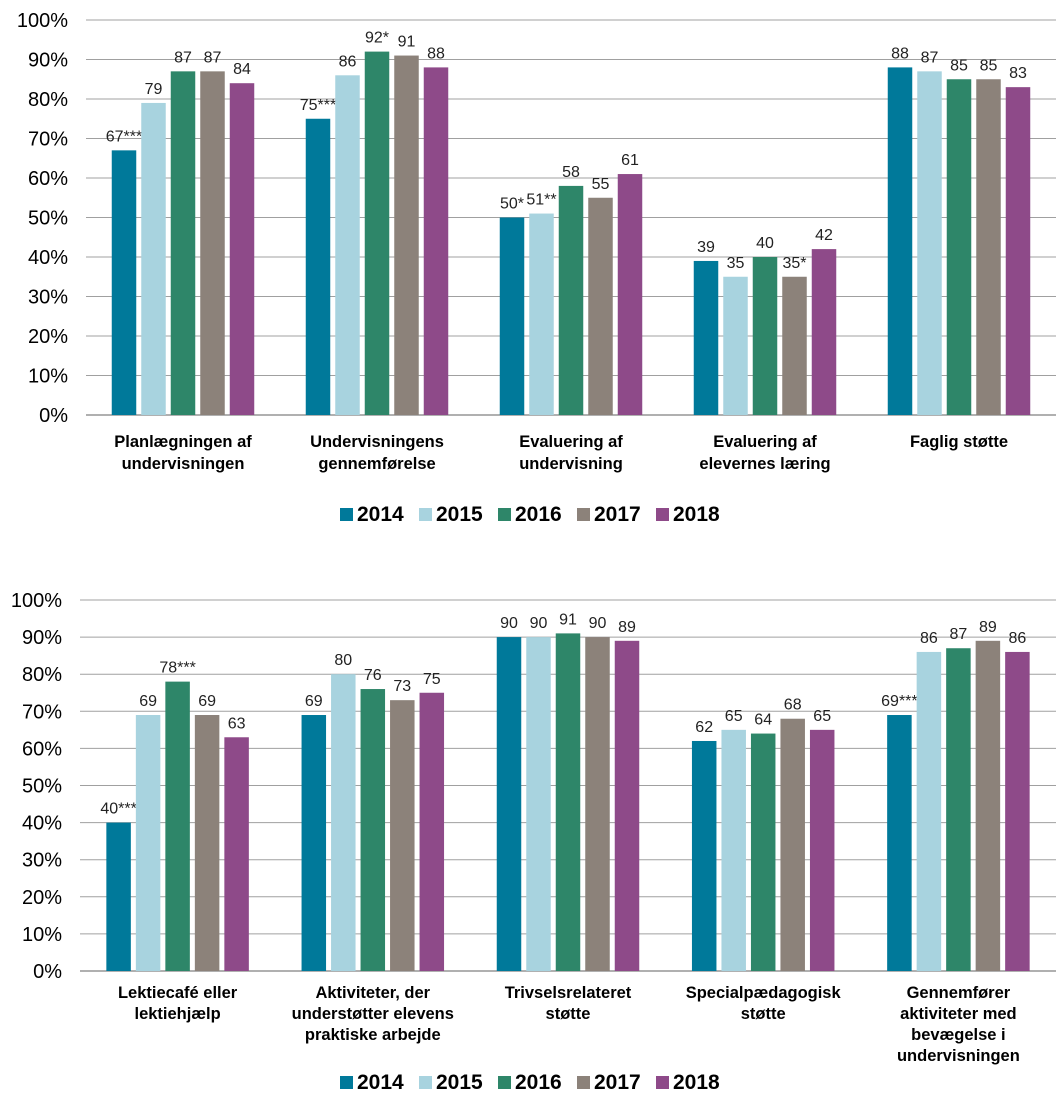 This screenshot has width=1059, height=1104. I want to click on data-label: 35, so click(736, 263).